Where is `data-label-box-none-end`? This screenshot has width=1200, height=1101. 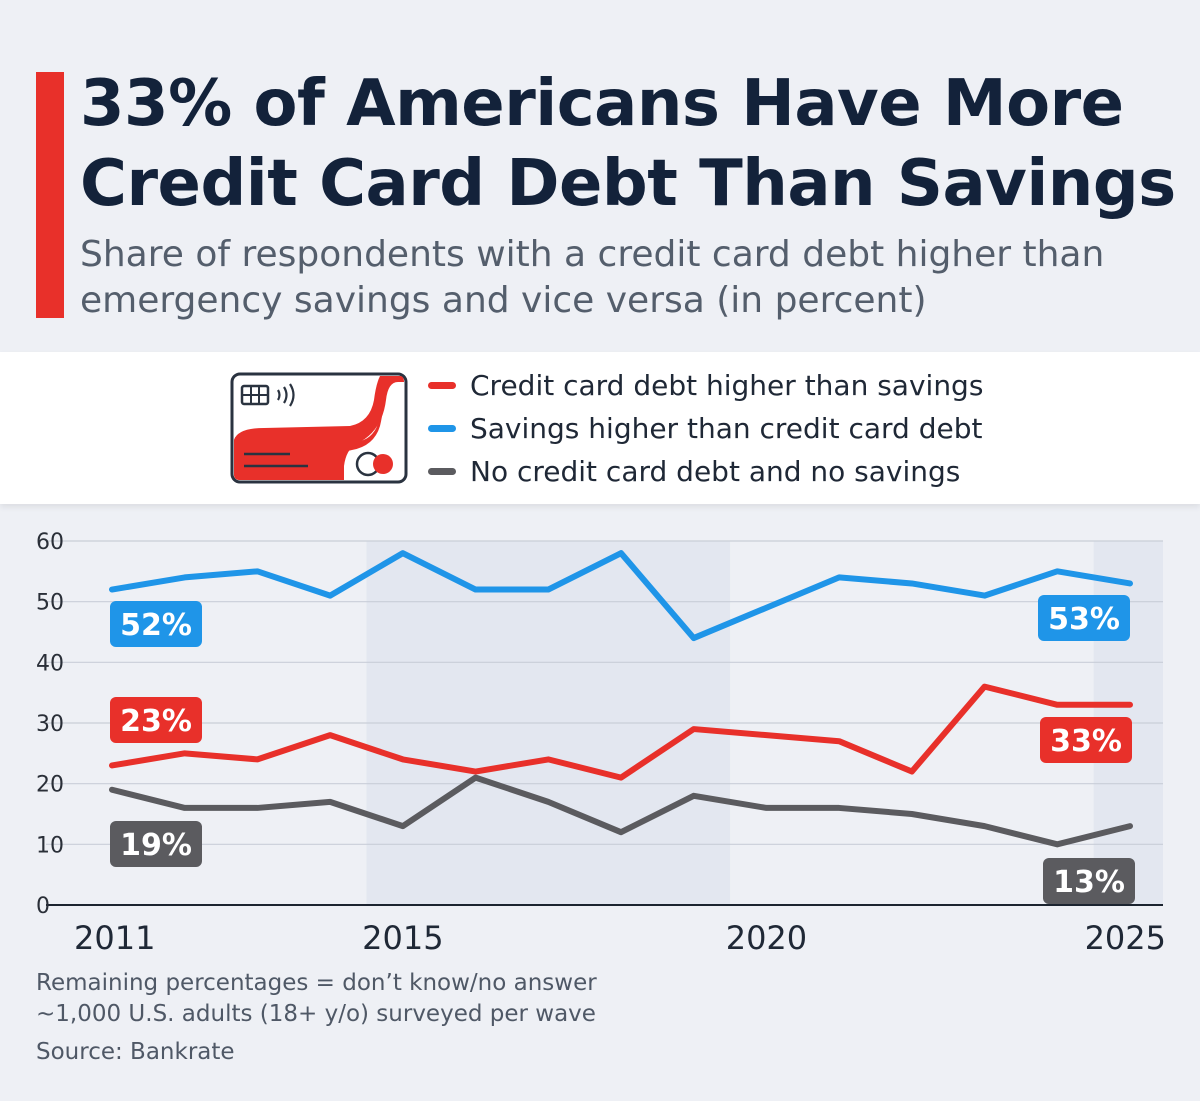
data-label-box-none-end is located at coordinates (1089, 881).